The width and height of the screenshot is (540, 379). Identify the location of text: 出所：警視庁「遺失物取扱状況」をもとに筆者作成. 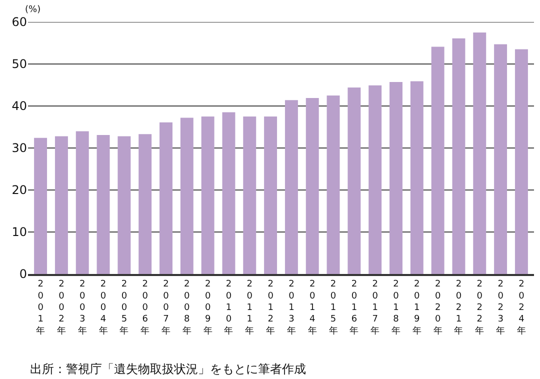
(168, 369).